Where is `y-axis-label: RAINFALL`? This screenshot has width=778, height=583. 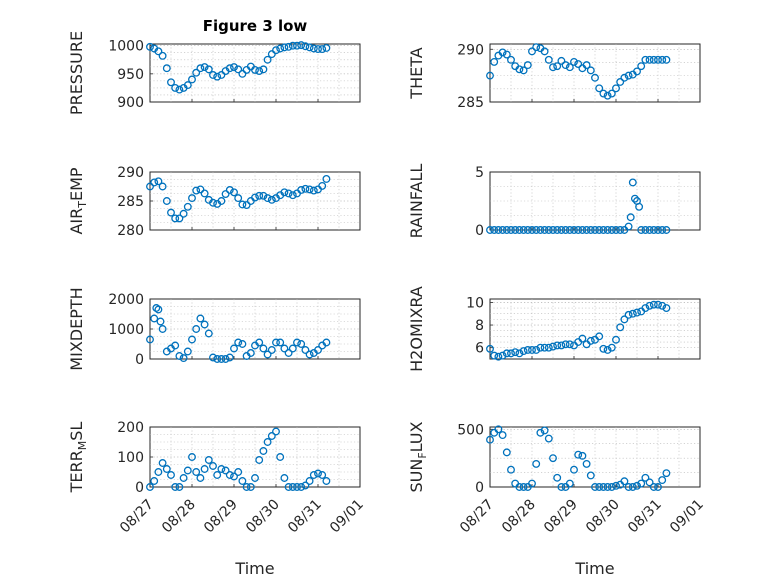
y-axis-label: RAINFALL is located at coordinates (416, 201).